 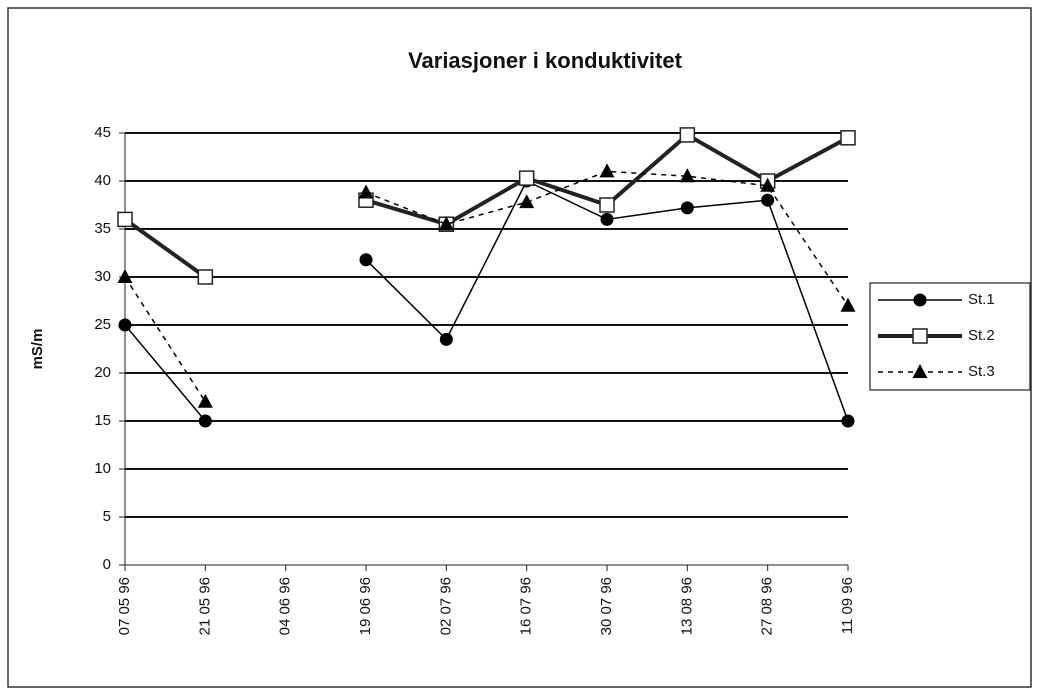 What do you see at coordinates (124, 606) in the screenshot?
I see `x-tick-label: 07 05 96` at bounding box center [124, 606].